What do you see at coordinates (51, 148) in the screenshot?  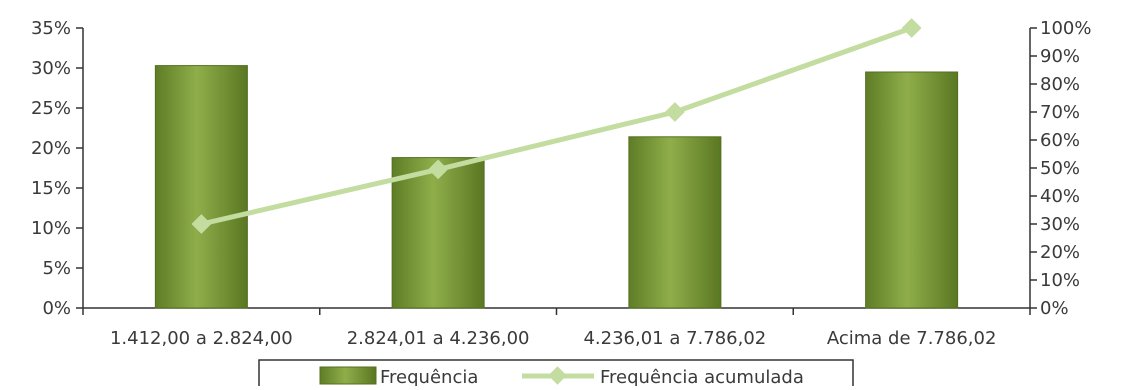 I see `y-left-tick-label: 20%` at bounding box center [51, 148].